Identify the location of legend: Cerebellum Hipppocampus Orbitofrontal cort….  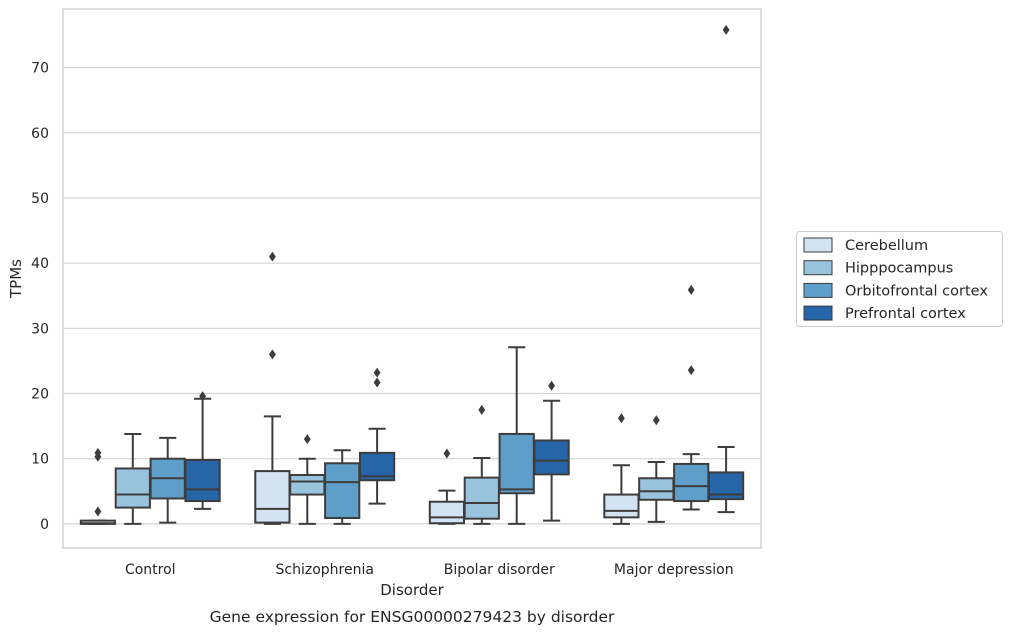
(899, 279).